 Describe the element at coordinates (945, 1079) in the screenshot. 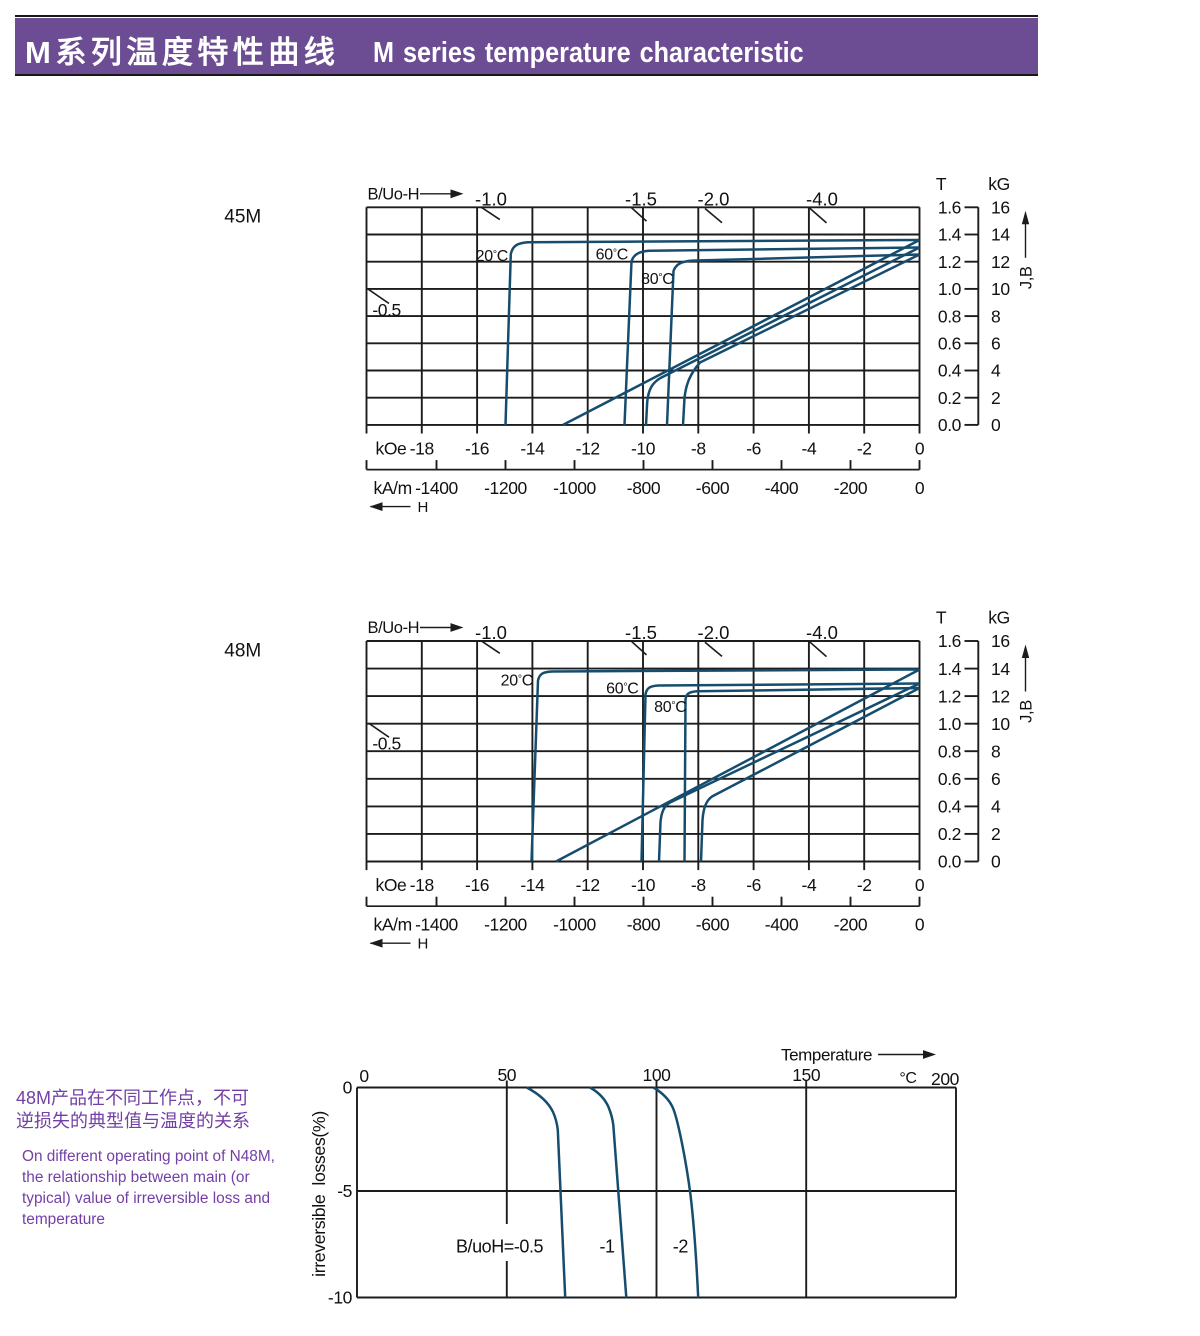

I see `svg-text: 200` at that location.